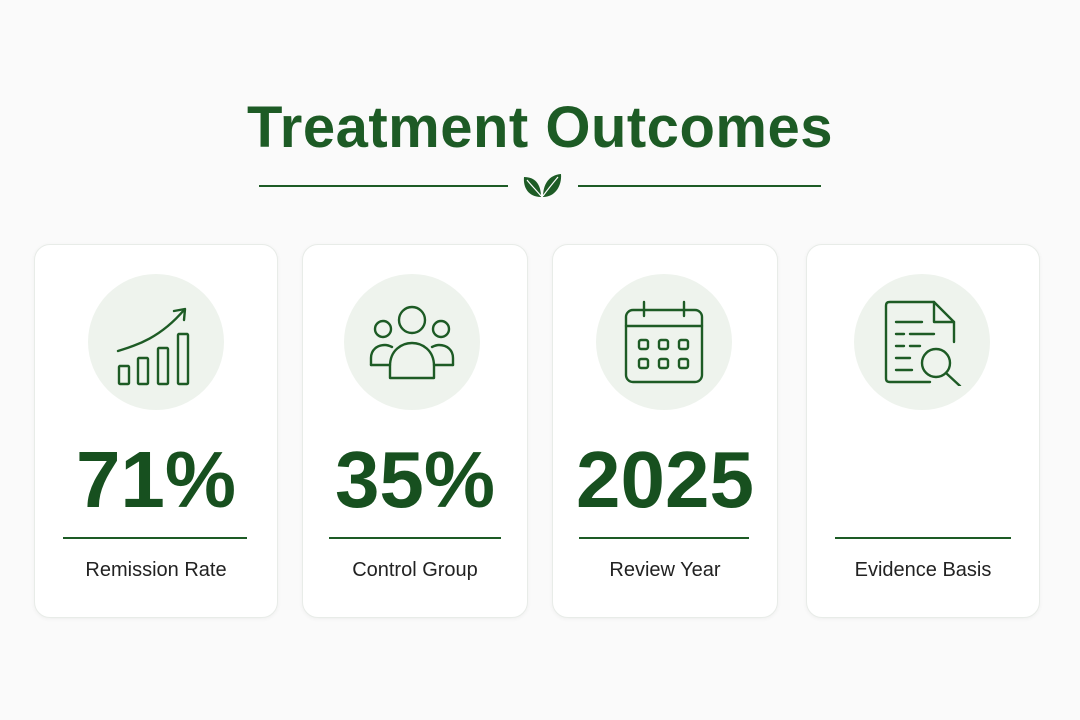 The image size is (1080, 720). I want to click on leaf-icon, so click(542, 185).